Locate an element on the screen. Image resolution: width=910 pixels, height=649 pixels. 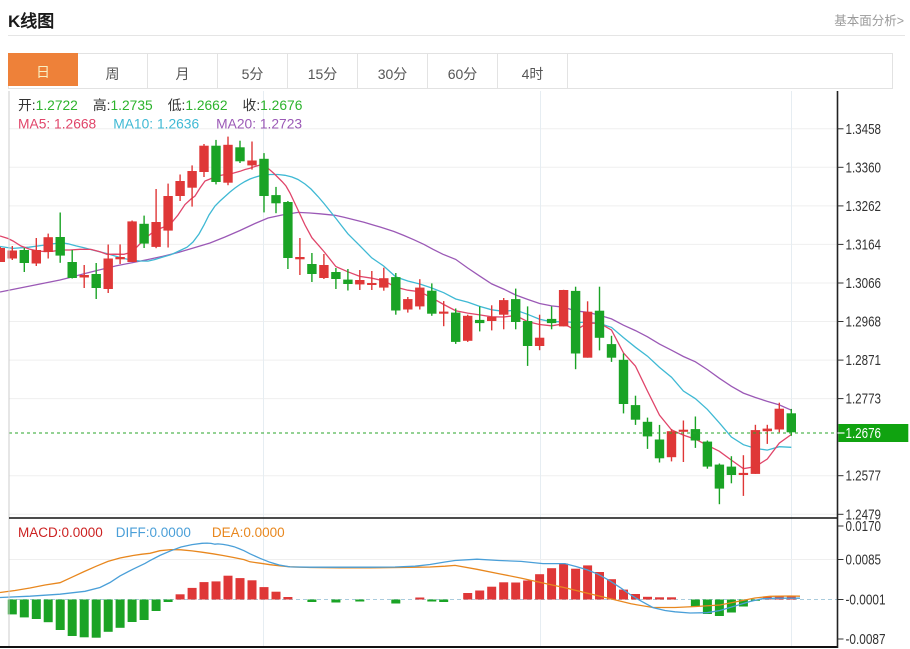
svg-text: 0.0170 is located at coordinates (864, 526).